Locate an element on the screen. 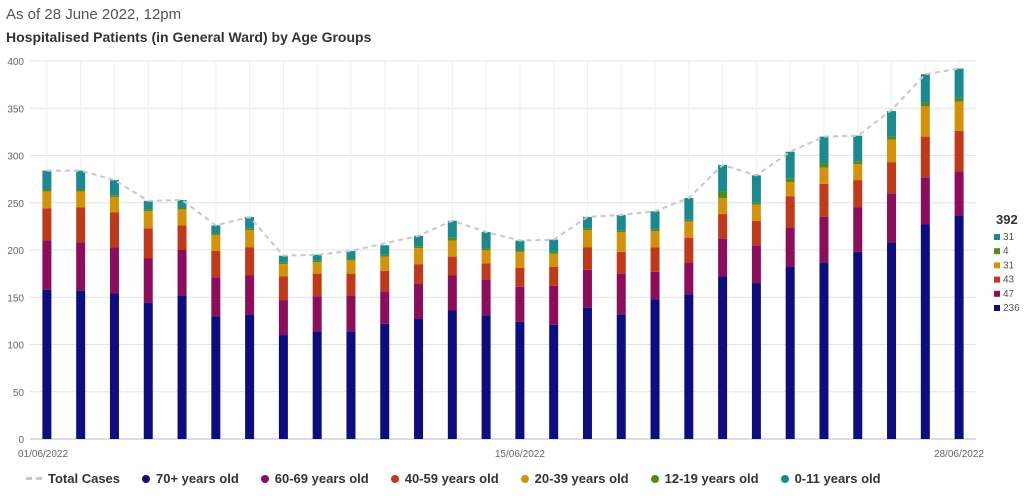  legend-item: 60-69 years old is located at coordinates (314, 478).